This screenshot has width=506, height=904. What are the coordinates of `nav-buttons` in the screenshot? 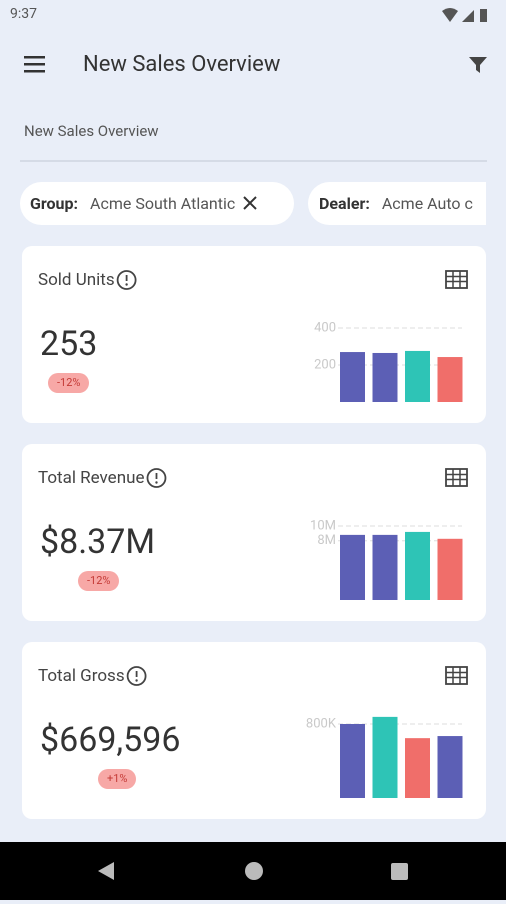 It's located at (253, 871).